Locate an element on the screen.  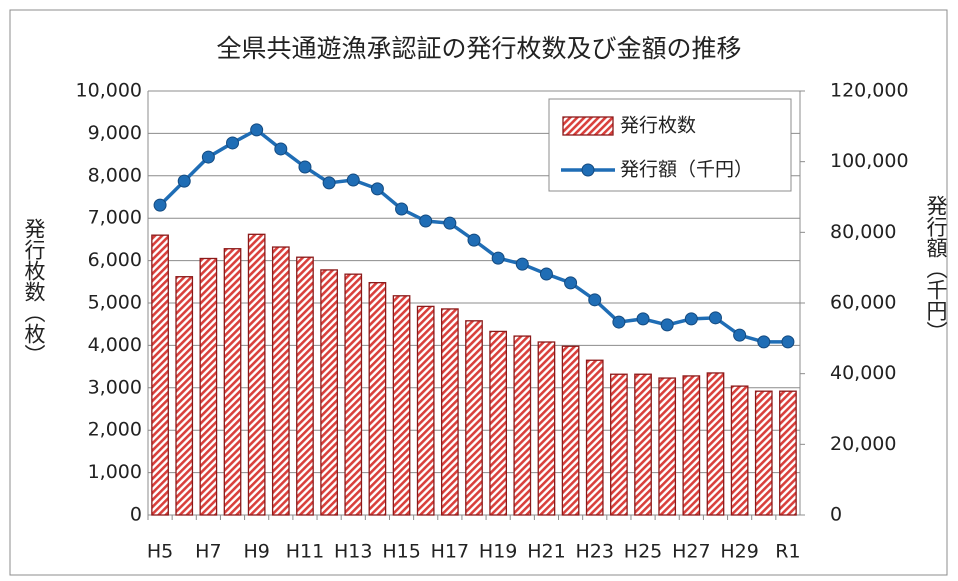
y-tick-label: 8,000 is located at coordinates (115, 175).